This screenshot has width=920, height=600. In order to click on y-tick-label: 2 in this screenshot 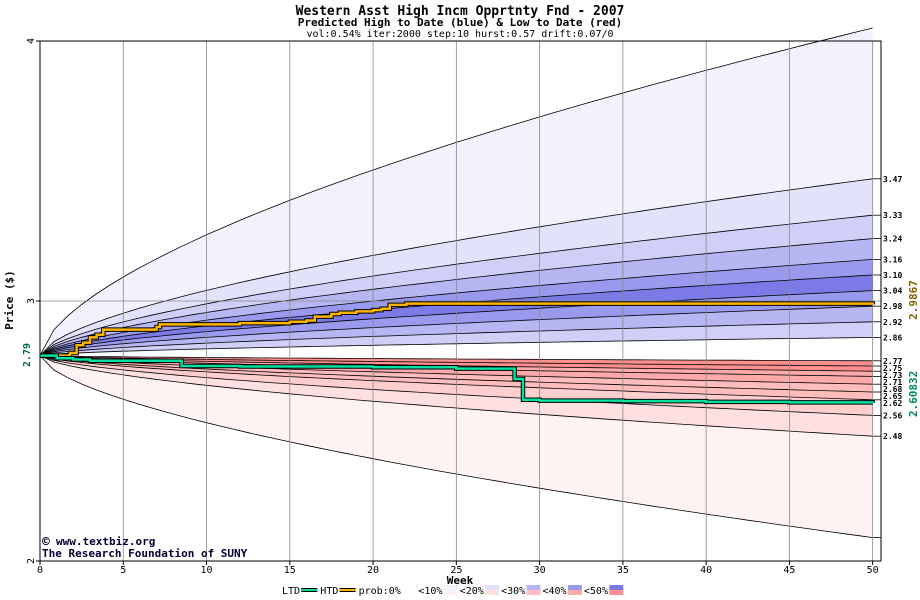, I will do `click(31, 561)`.